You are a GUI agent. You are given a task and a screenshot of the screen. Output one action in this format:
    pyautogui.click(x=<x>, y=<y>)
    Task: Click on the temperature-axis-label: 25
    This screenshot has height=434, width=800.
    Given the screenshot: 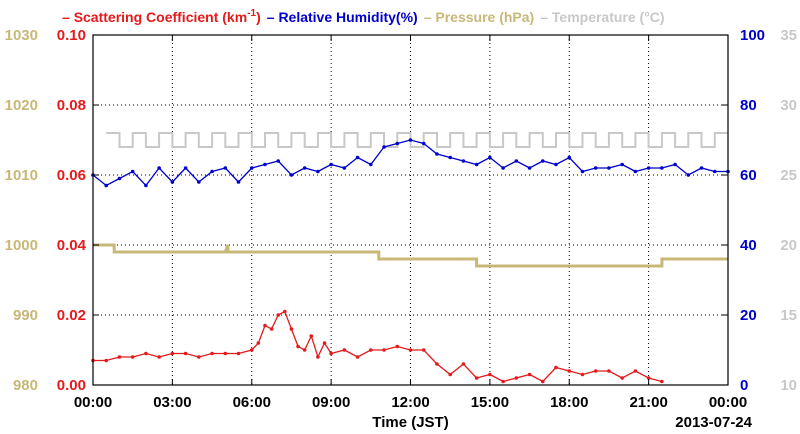 What is the action you would take?
    pyautogui.click(x=788, y=175)
    